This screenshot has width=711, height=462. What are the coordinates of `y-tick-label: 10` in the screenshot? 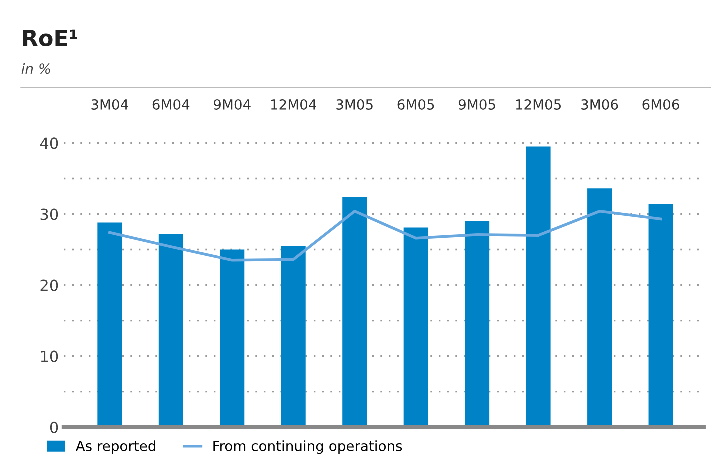 It's located at (49, 356).